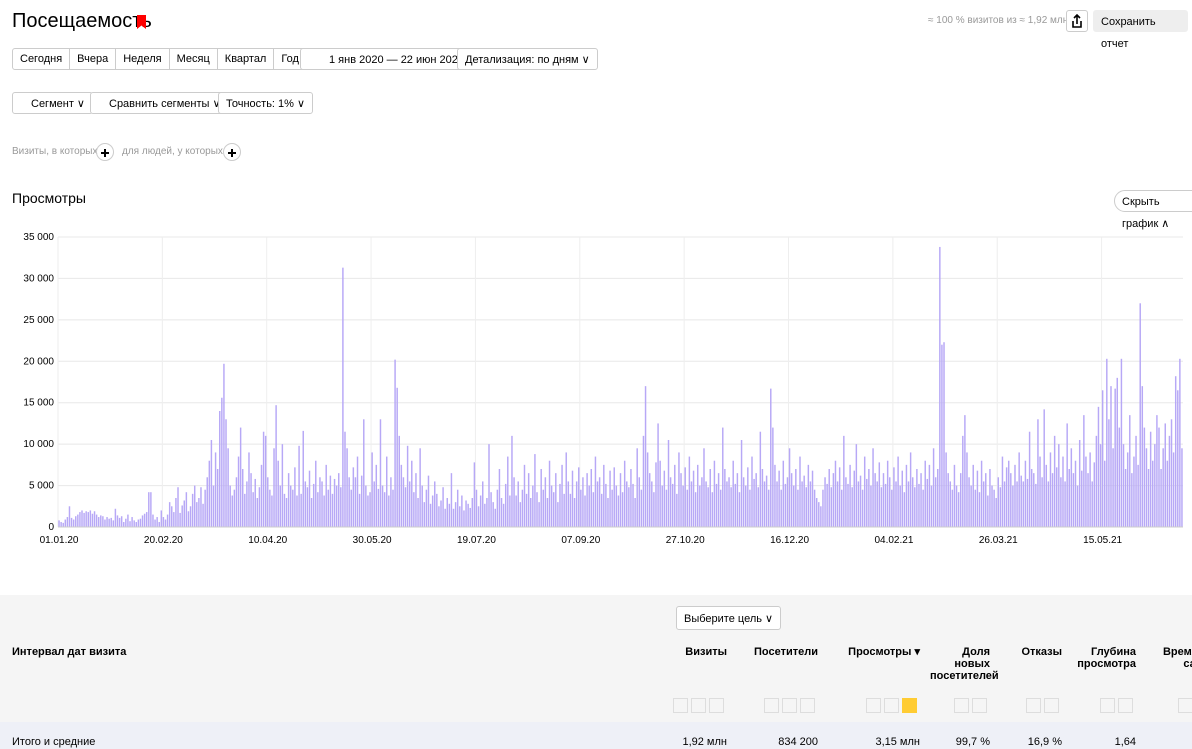  Describe the element at coordinates (159, 103) in the screenshot. I see `compare-button: Сравнить сегменты ∨` at that location.